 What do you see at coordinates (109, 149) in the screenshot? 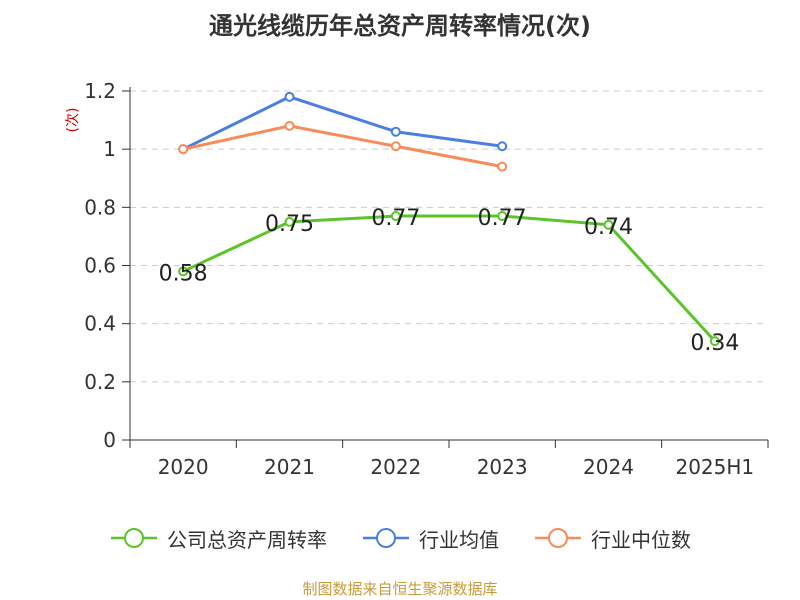
I see `y-tick-label: 1` at bounding box center [109, 149].